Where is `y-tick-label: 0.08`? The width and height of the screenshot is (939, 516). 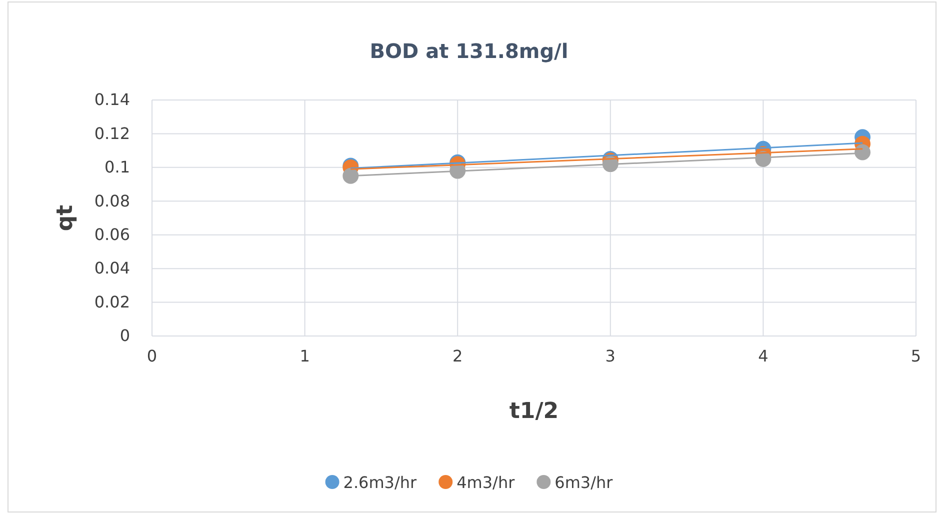 y-tick-label: 0.08 is located at coordinates (112, 200).